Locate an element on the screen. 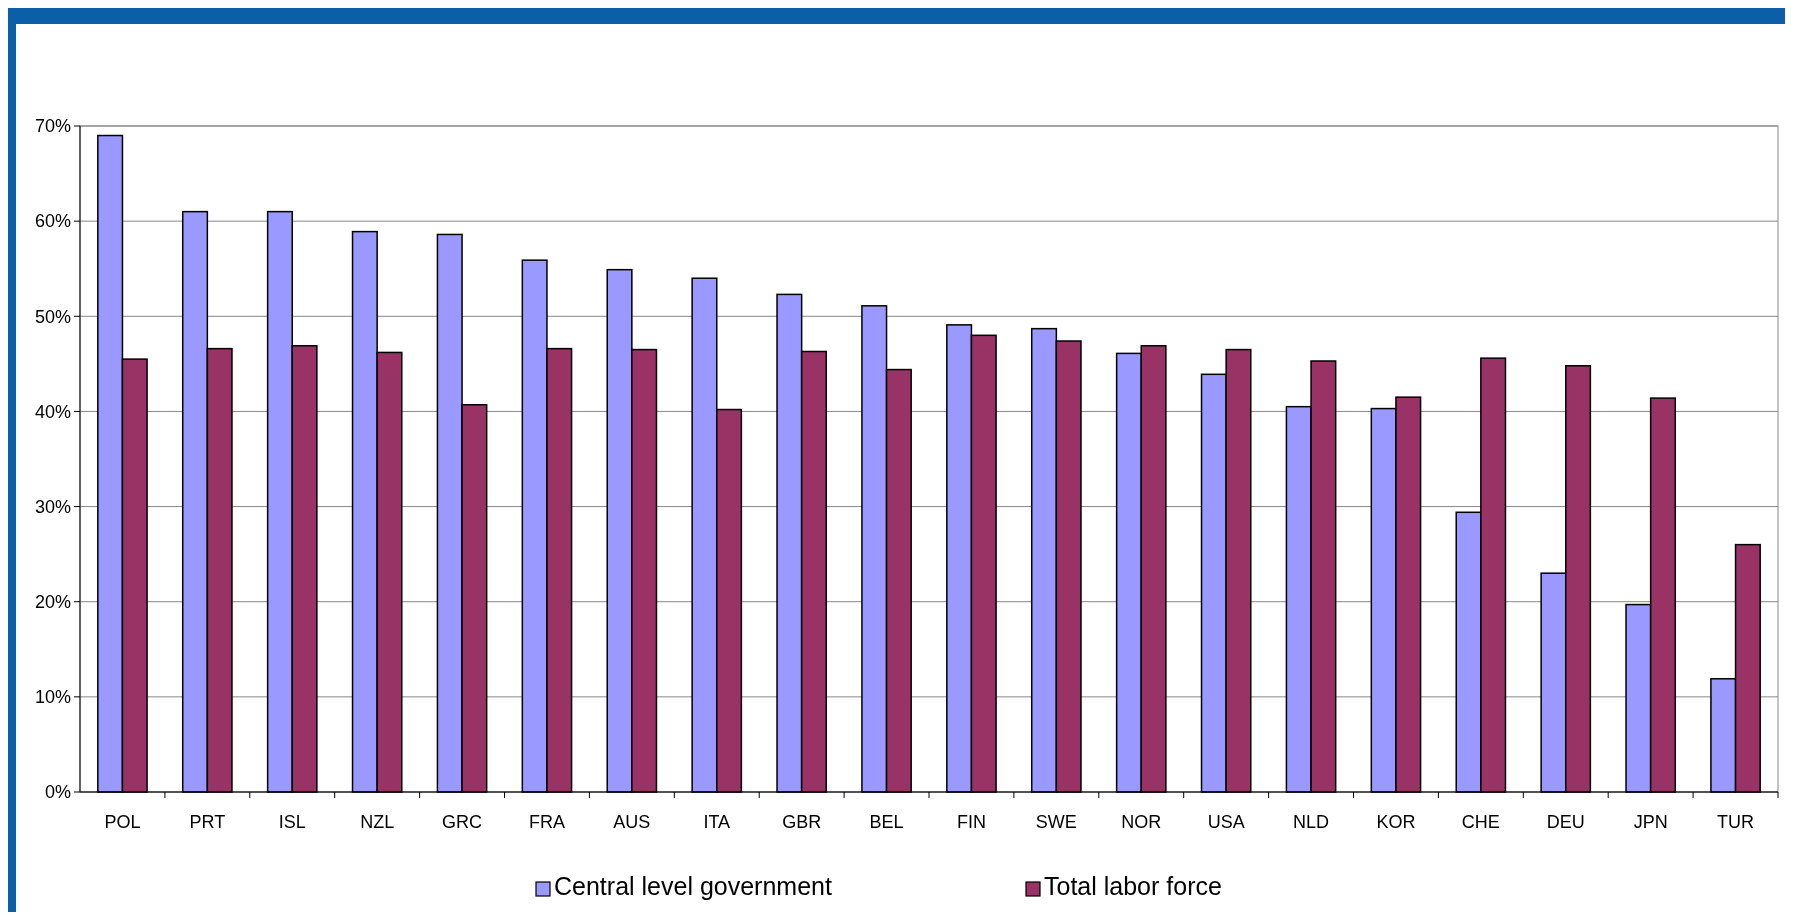 Image resolution: width=1793 pixels, height=920 pixels. y-tick-label: 10% is located at coordinates (52, 697).